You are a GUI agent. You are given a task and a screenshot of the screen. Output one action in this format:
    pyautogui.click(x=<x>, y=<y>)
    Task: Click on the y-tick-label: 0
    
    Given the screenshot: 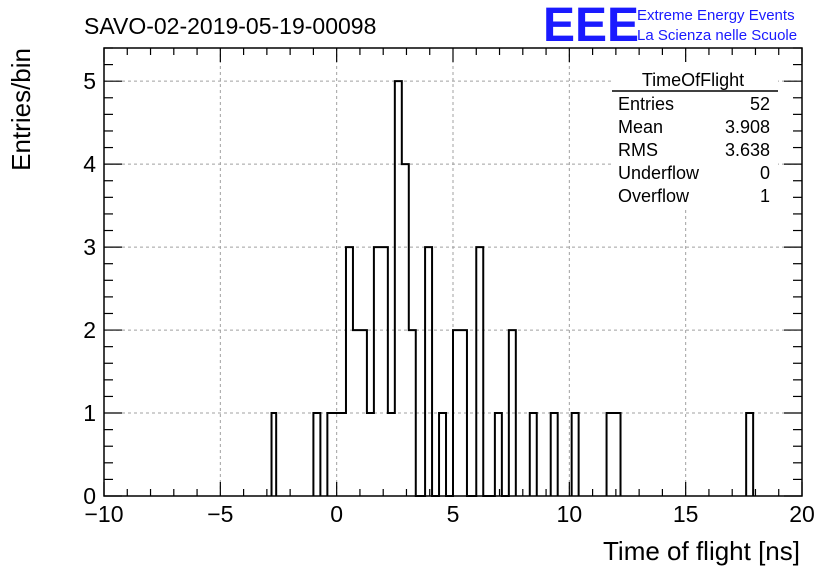 What is the action you would take?
    pyautogui.click(x=89, y=496)
    